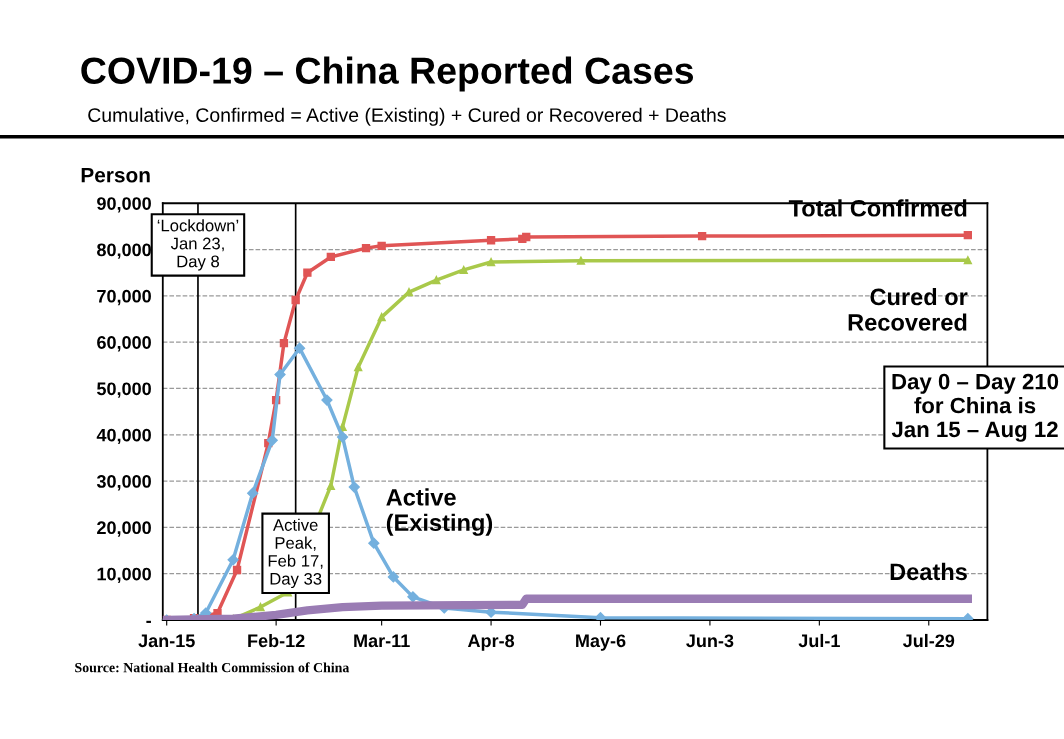 The height and width of the screenshot is (739, 1064). Describe the element at coordinates (124, 529) in the screenshot. I see `y-tick-label: 20,000` at that location.